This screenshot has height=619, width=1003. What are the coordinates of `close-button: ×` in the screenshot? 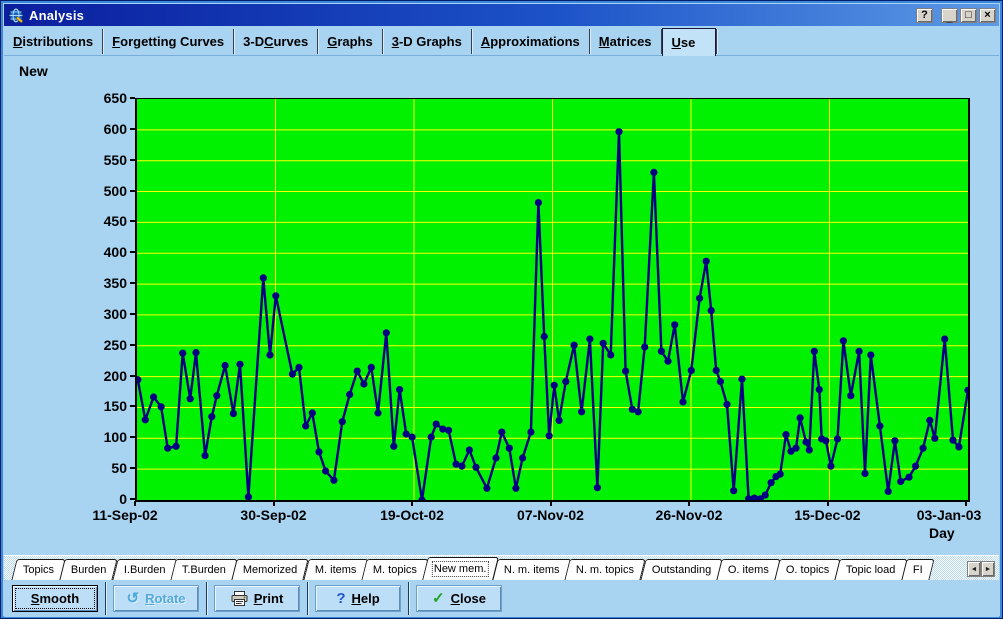 It's located at (987, 15).